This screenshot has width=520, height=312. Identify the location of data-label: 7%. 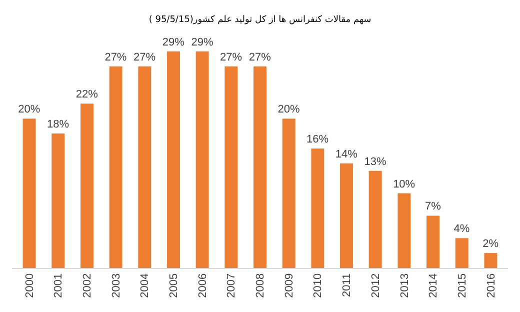
(433, 206).